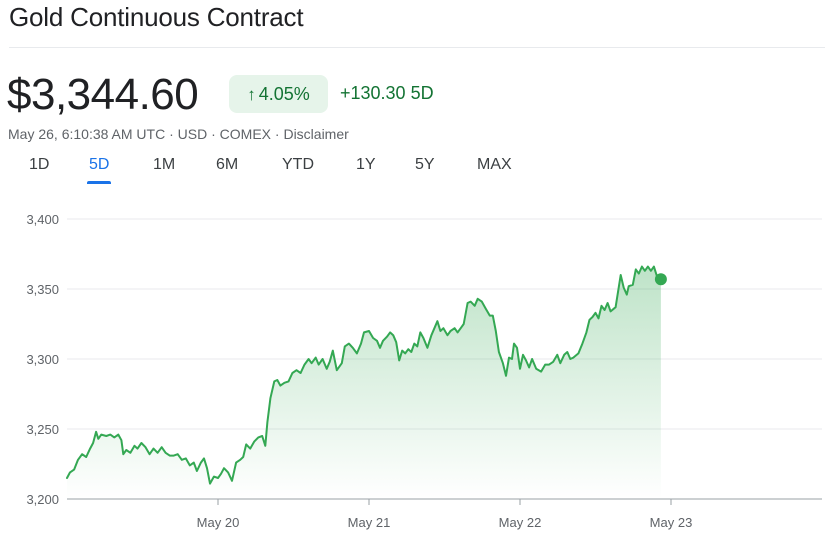 The height and width of the screenshot is (544, 825). Describe the element at coordinates (42, 429) in the screenshot. I see `y-tick-label: 3,250` at that location.